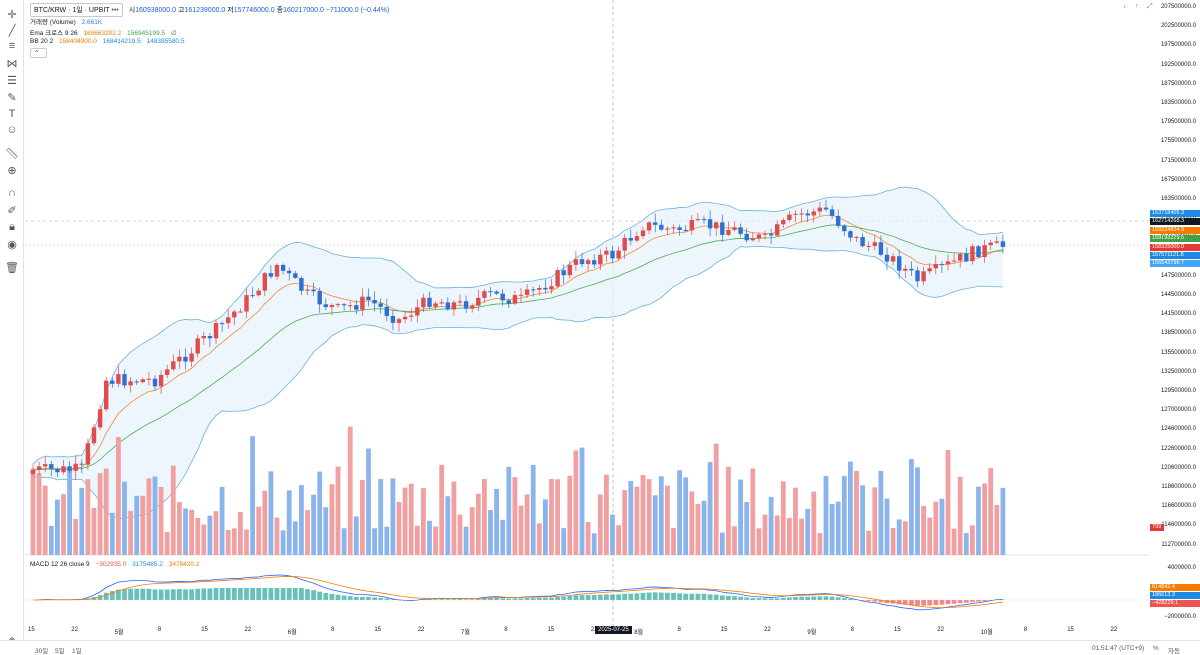  What do you see at coordinates (77, 651) in the screenshot?
I see `range-1d-button: 1일` at bounding box center [77, 651].